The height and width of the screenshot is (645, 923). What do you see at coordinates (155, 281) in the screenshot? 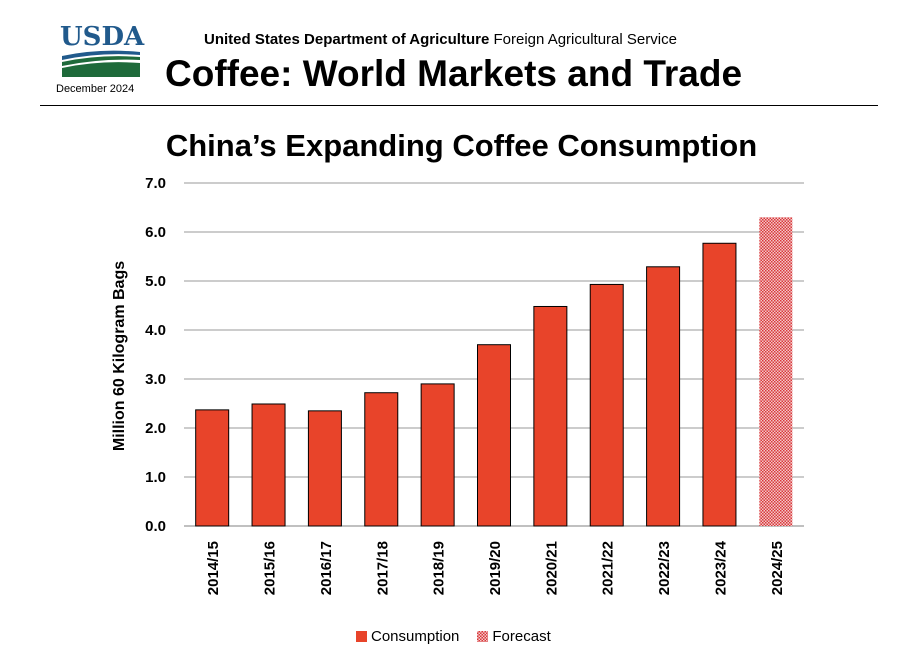
I see `y-tick-label: 5.0` at bounding box center [155, 281].